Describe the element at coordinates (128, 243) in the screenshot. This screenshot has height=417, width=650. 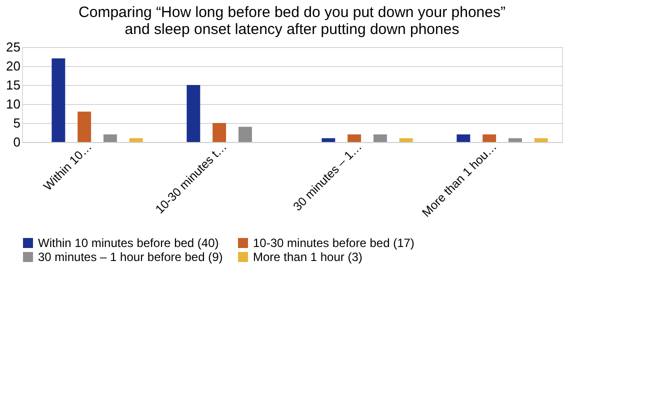
I see `legend-label: Within 10 minutes before bed (40)` at that location.